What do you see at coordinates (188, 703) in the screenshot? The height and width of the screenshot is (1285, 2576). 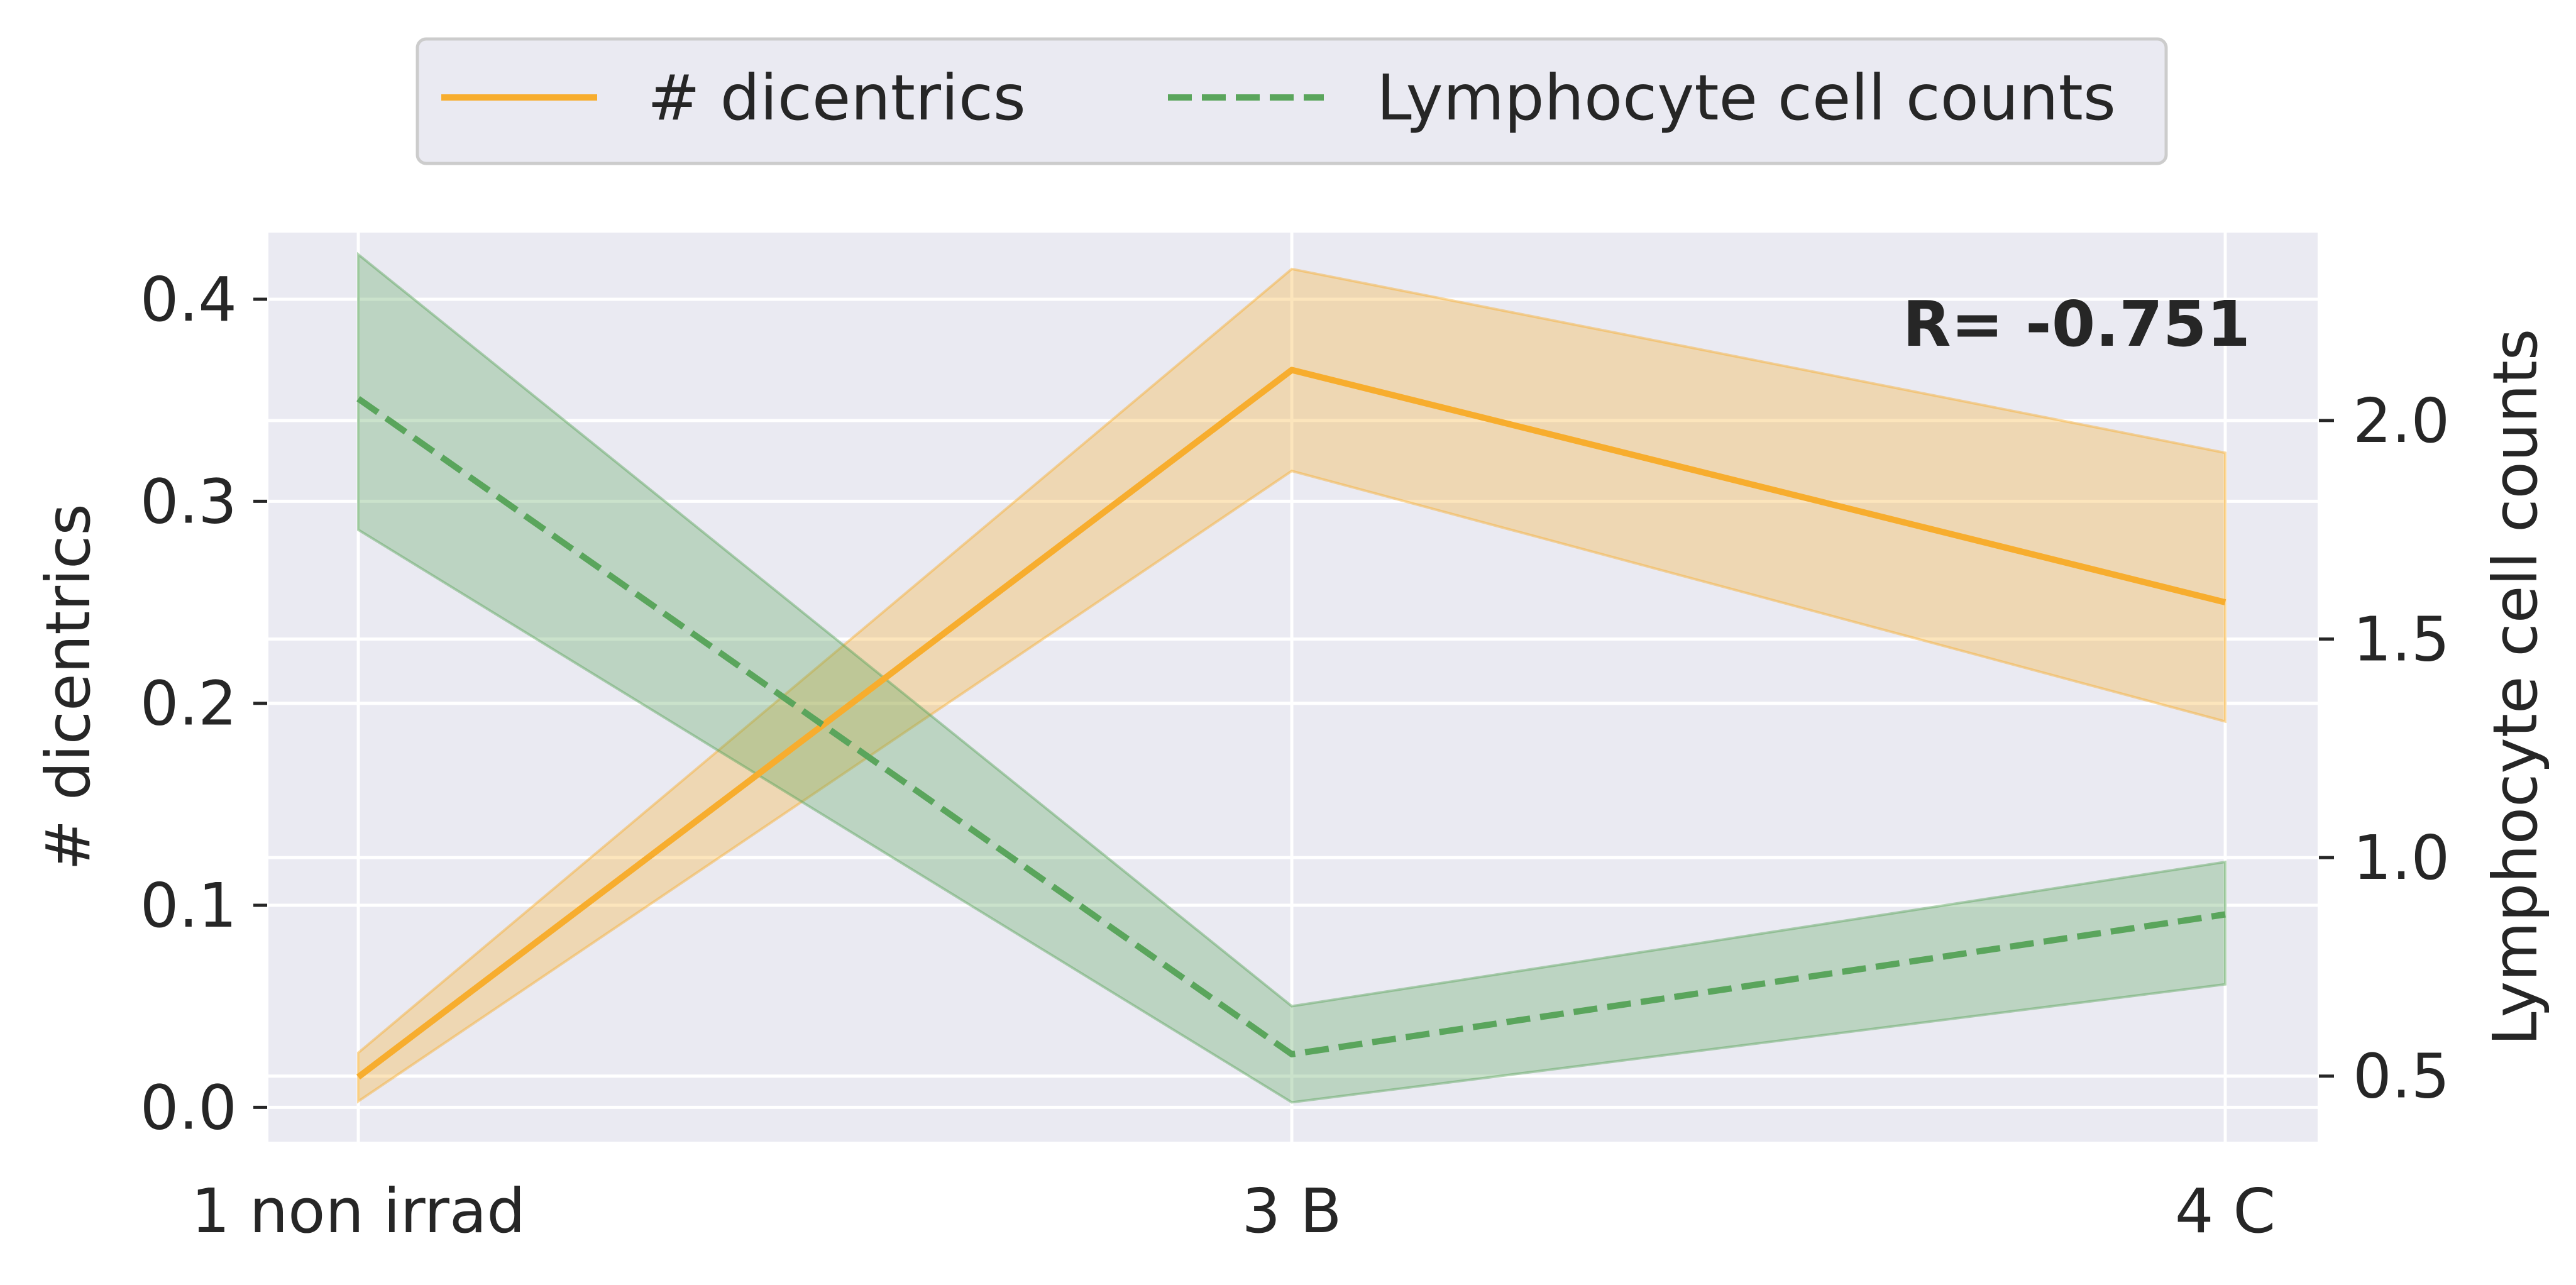 I see `y-left-tick-label: 0.2` at bounding box center [188, 703].